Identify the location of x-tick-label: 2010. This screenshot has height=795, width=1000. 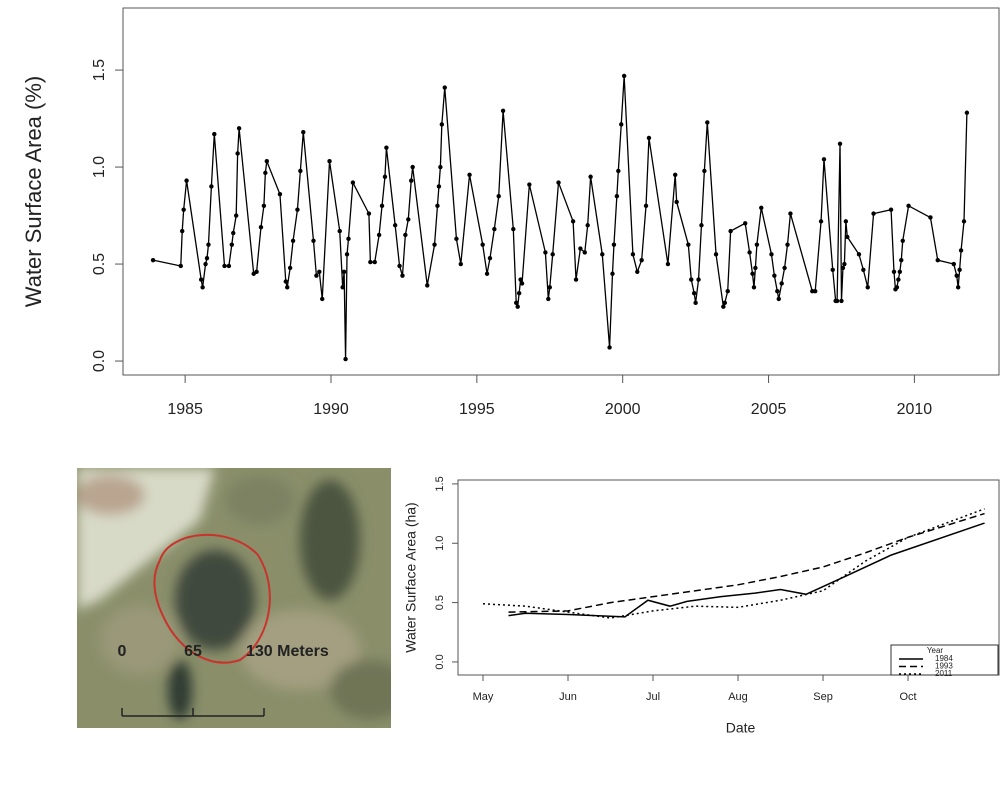
(915, 409).